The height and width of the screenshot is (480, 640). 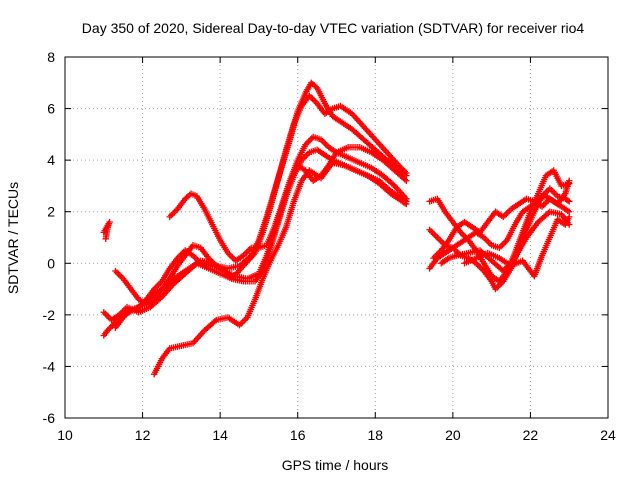 I want to click on y-tick-label: 2, so click(x=51, y=212).